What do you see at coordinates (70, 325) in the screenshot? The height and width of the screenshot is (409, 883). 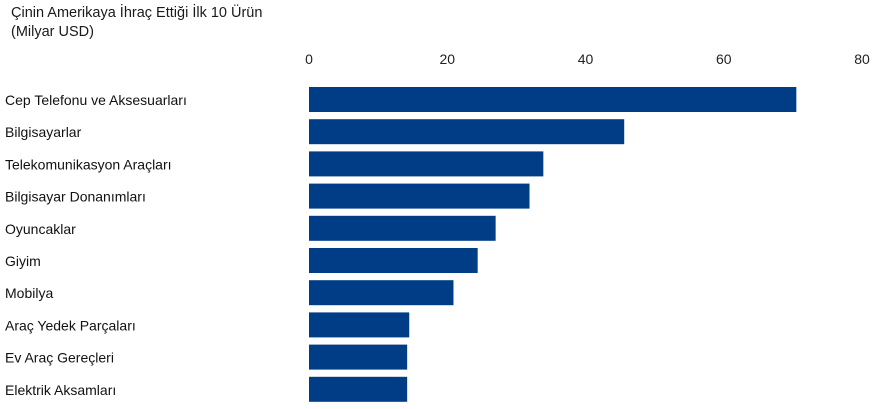 I see `category-label: Araç Yedek Parçaları` at bounding box center [70, 325].